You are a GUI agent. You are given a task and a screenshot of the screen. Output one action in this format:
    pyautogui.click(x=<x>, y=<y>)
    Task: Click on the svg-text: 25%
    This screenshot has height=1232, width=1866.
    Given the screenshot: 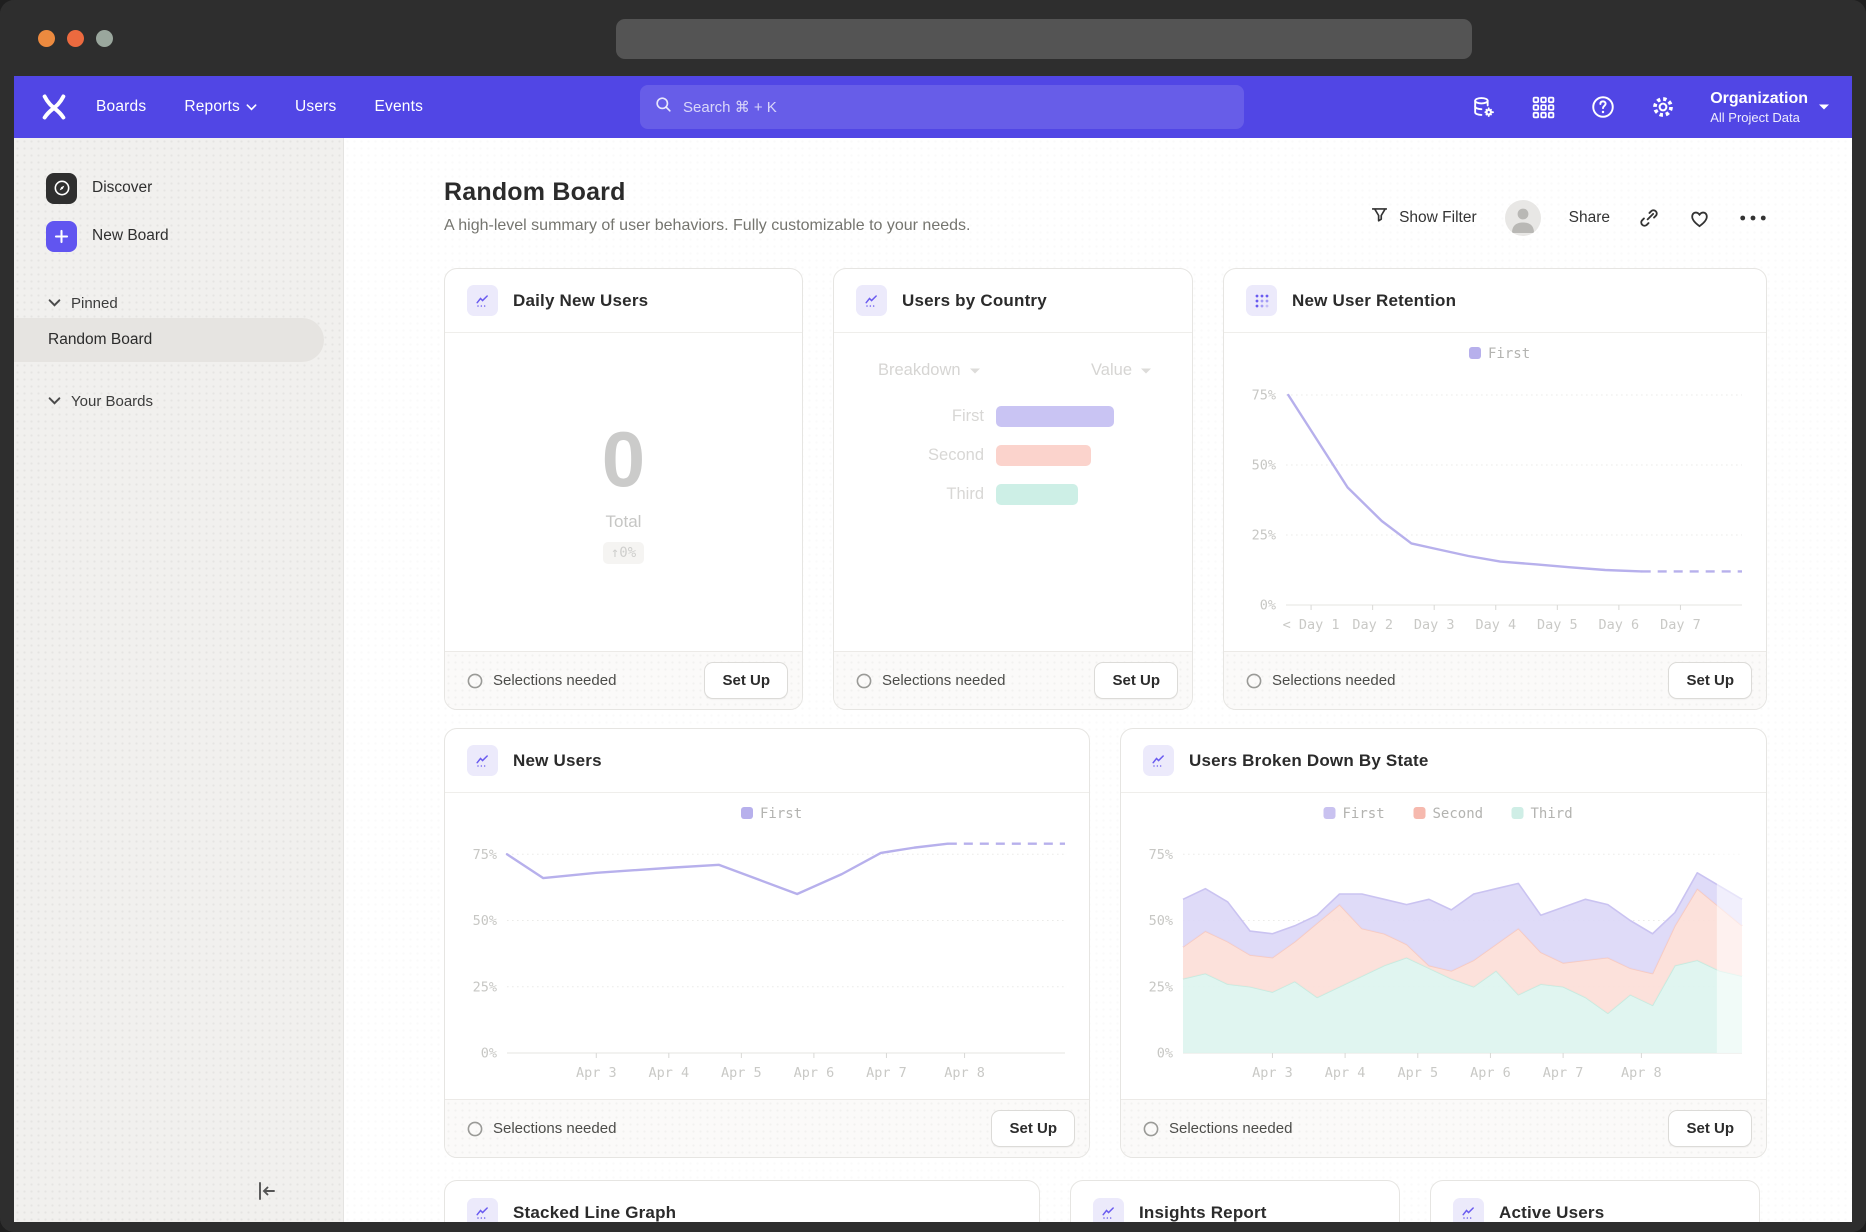 What is the action you would take?
    pyautogui.click(x=1264, y=536)
    